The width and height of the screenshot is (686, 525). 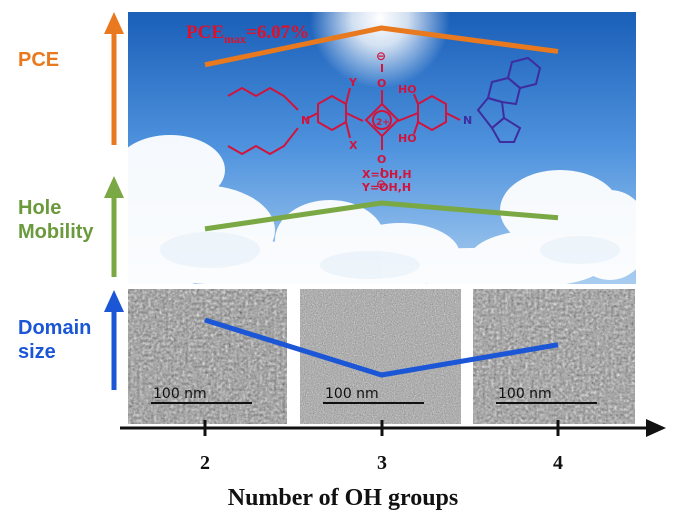 What do you see at coordinates (352, 394) in the screenshot?
I see `scale-label-2: 100 nm` at bounding box center [352, 394].